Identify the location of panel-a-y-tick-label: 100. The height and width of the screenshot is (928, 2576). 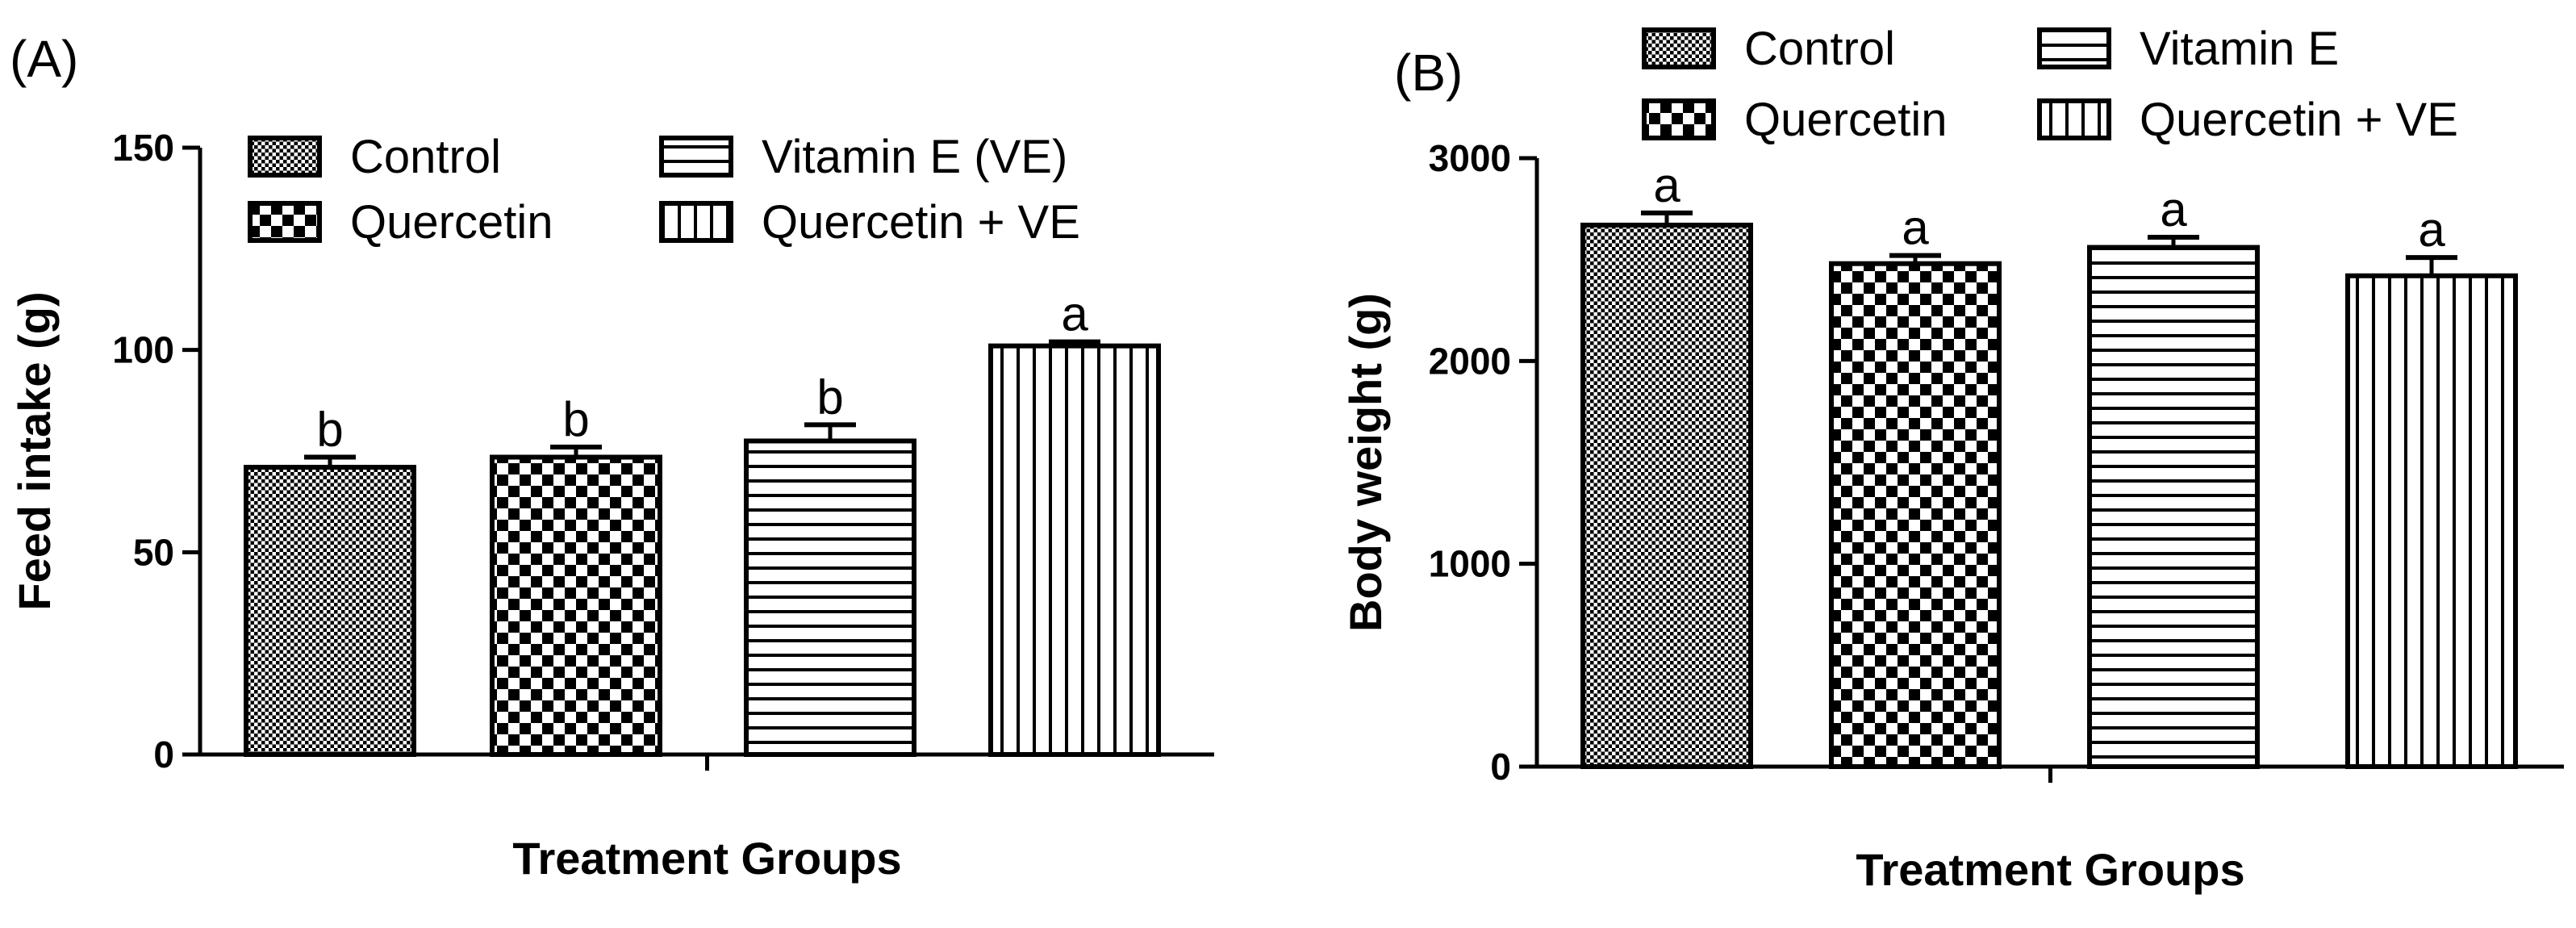
(143, 350).